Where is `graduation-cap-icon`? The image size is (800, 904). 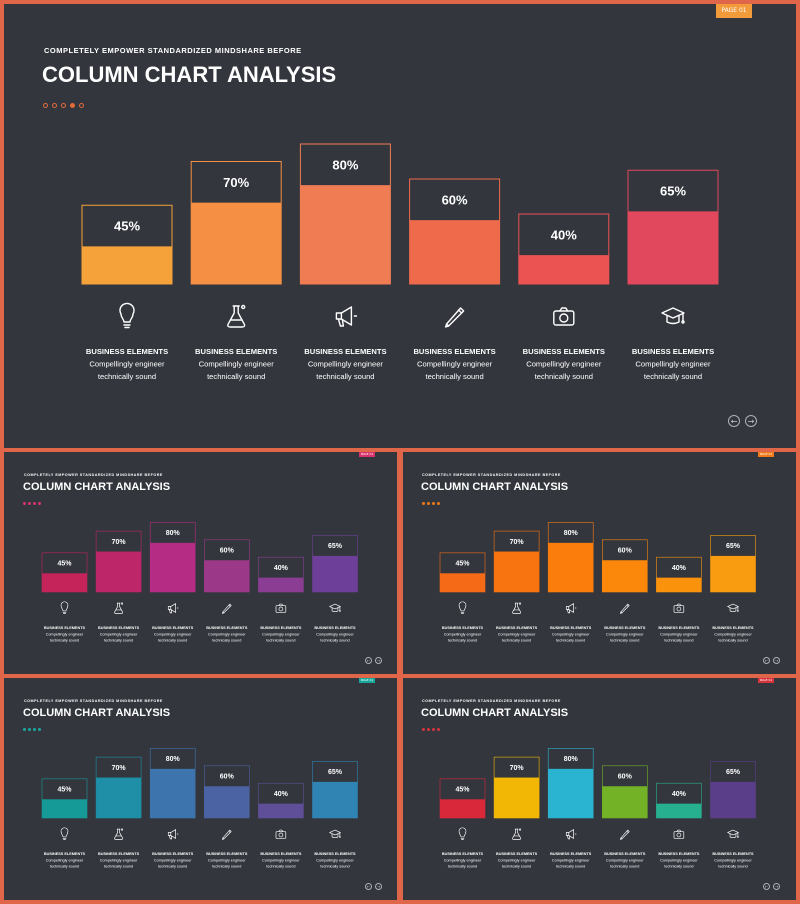 graduation-cap-icon is located at coordinates (733, 608).